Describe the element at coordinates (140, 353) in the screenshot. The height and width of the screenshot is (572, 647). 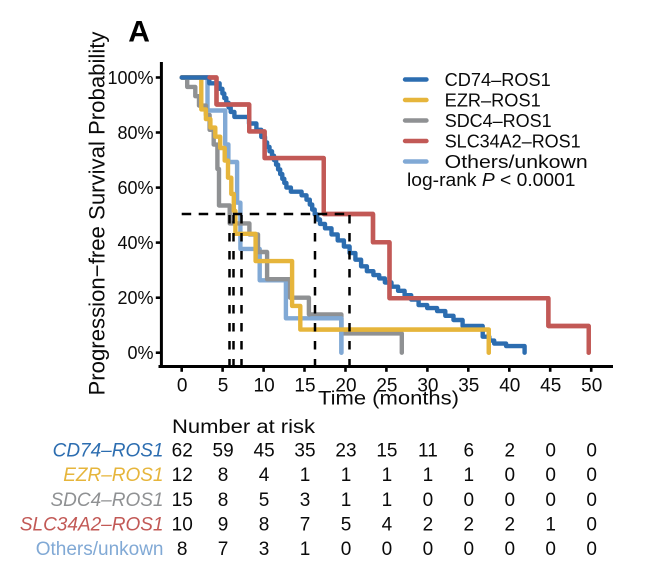
I see `svg-text: 0%` at that location.